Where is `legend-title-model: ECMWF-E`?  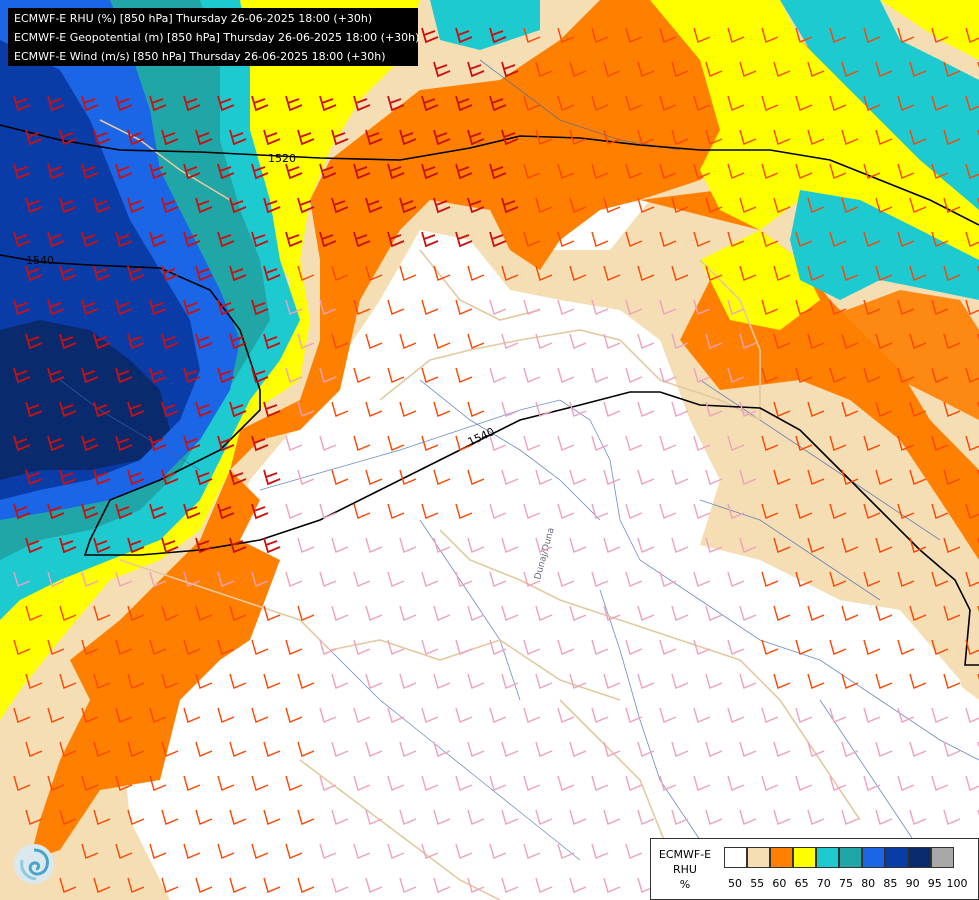
legend-title-model: ECMWF-E is located at coordinates (685, 854).